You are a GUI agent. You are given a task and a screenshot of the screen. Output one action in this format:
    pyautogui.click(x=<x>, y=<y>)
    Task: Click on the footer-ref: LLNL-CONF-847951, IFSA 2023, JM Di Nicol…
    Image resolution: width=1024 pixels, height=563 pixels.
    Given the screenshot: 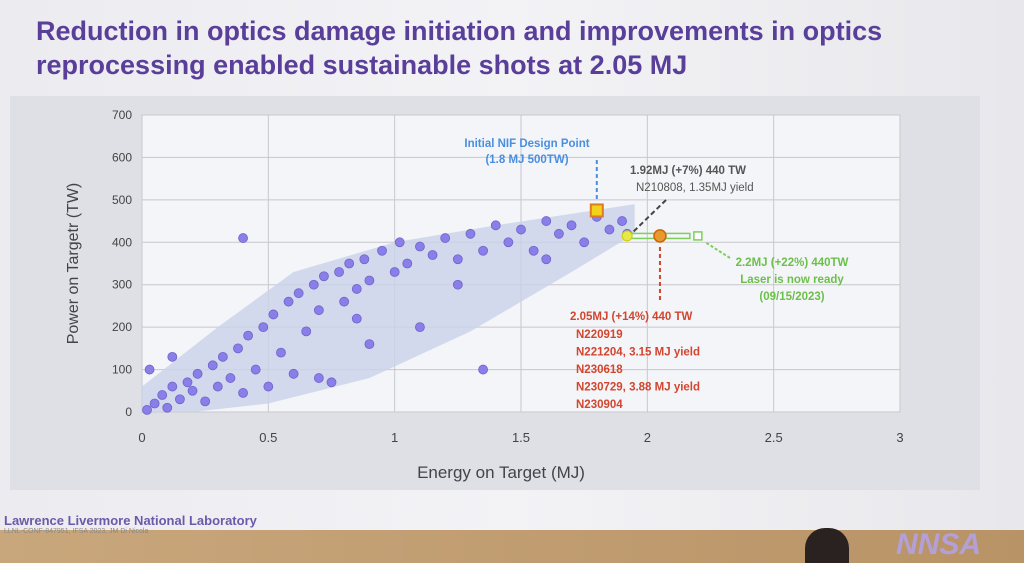 What is the action you would take?
    pyautogui.click(x=76, y=531)
    